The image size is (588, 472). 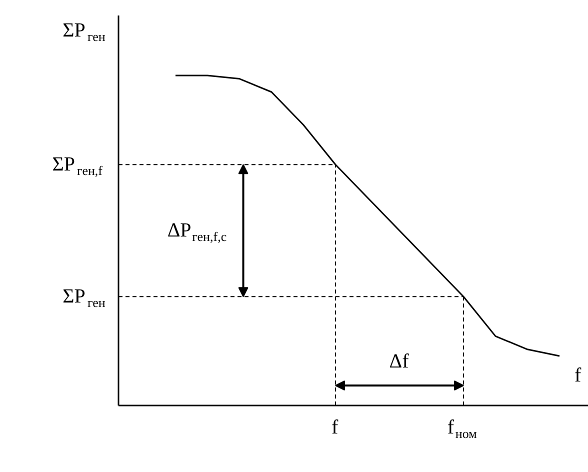 I want to click on annotation: Δf, so click(x=399, y=361).